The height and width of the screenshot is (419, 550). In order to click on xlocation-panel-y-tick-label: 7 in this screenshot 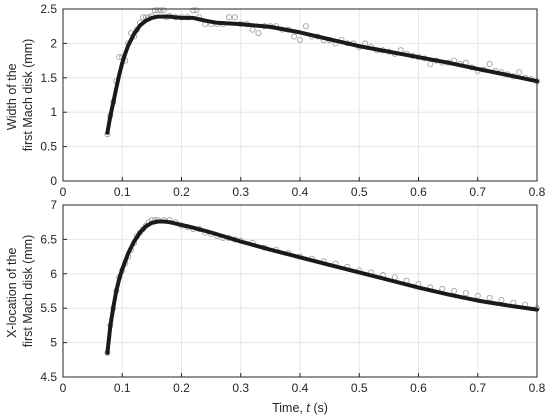, I will do `click(53, 205)`.